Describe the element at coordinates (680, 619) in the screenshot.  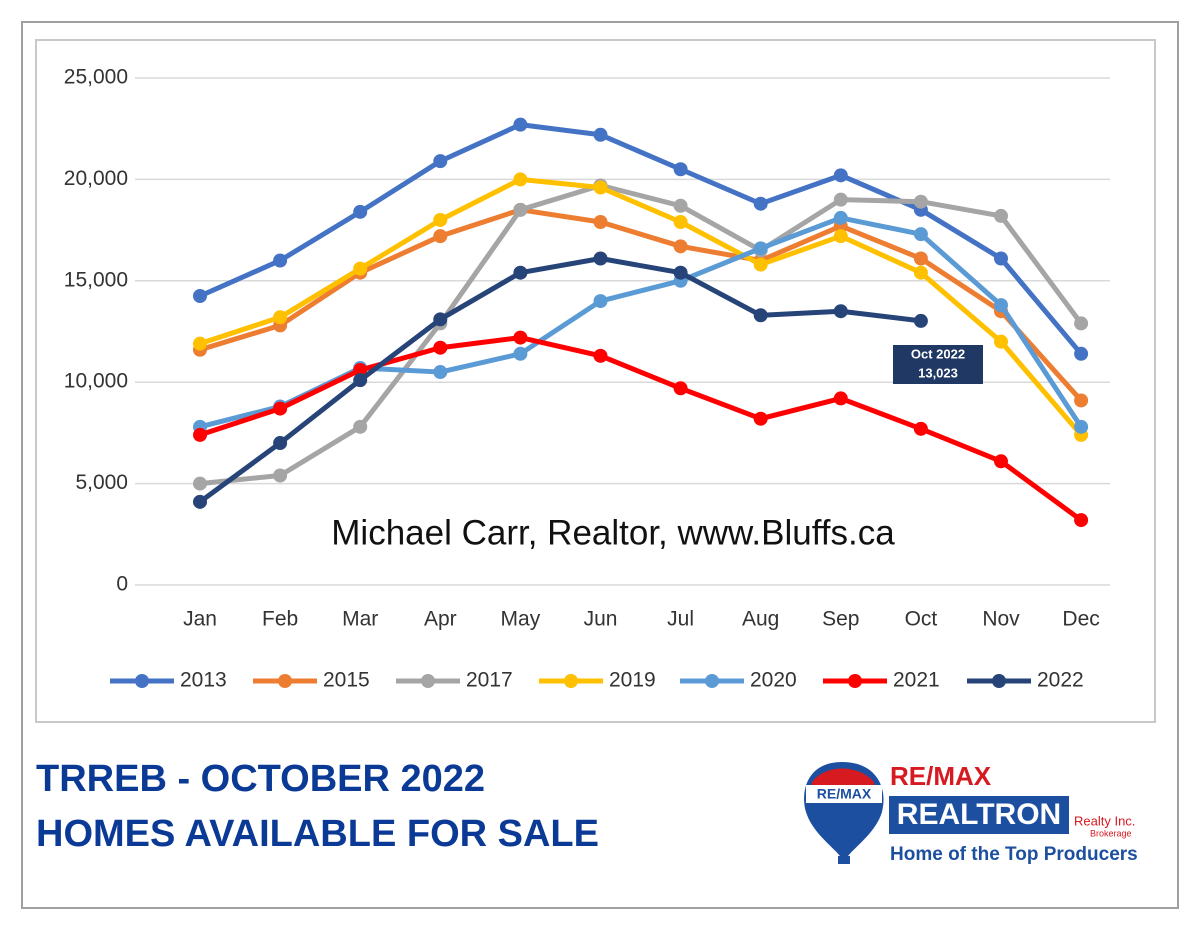
I see `x-tick-label: Jul` at that location.